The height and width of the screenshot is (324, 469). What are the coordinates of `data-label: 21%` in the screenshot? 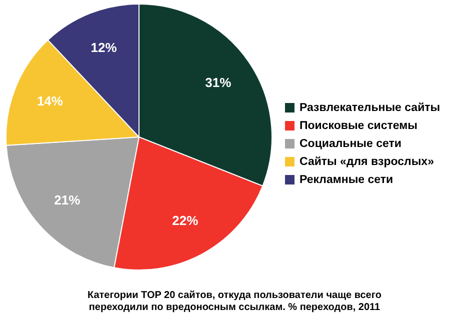 It's located at (67, 200).